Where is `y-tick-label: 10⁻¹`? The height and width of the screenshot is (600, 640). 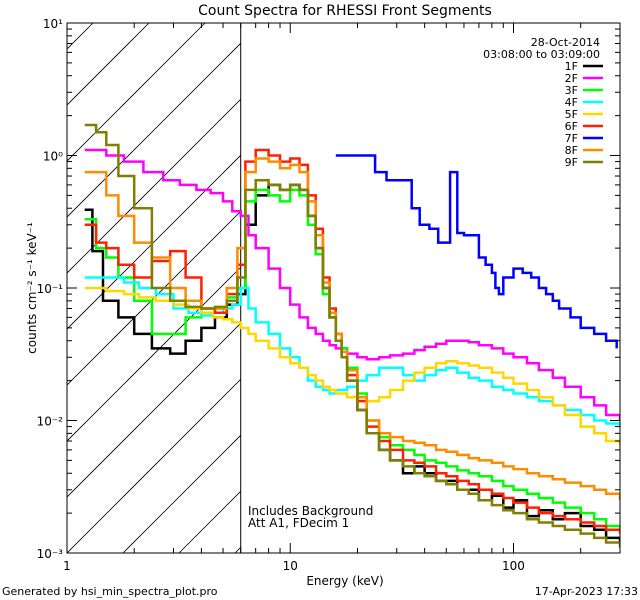 y-tick-label: 10⁻¹ is located at coordinates (50, 289).